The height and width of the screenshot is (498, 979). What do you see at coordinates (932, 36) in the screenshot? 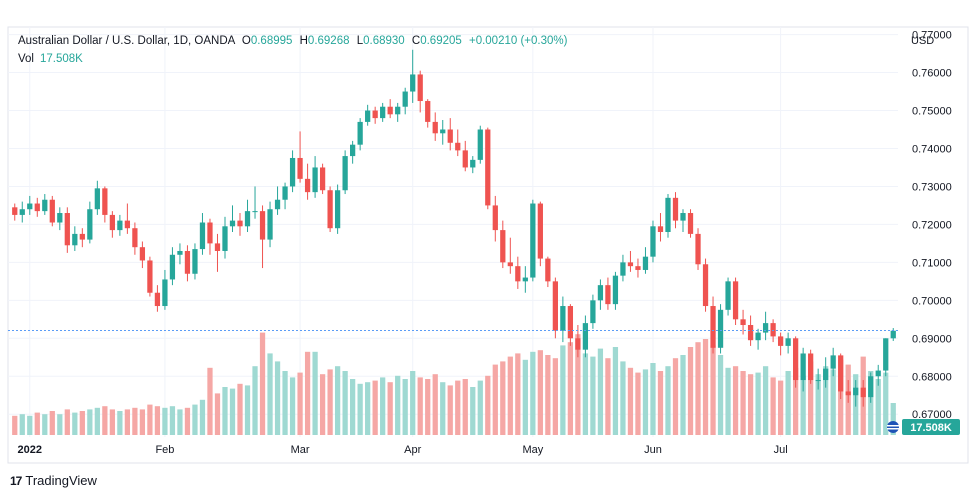
I see `price-tick-label: 0.77000` at bounding box center [932, 36].